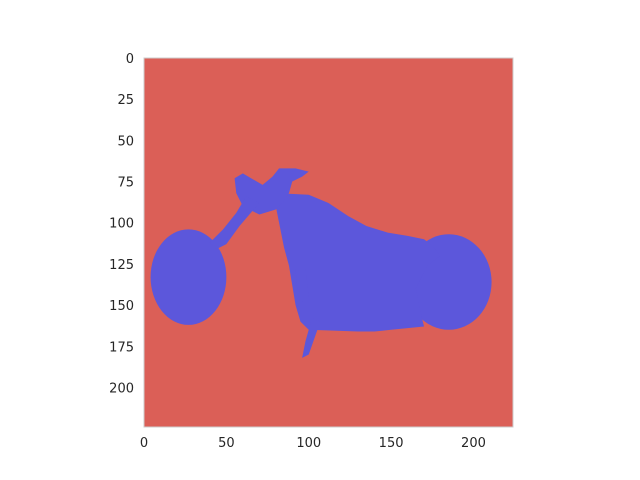 This screenshot has width=640, height=480. Describe the element at coordinates (311, 338) in the screenshot. I see `mask-kickstand` at that location.